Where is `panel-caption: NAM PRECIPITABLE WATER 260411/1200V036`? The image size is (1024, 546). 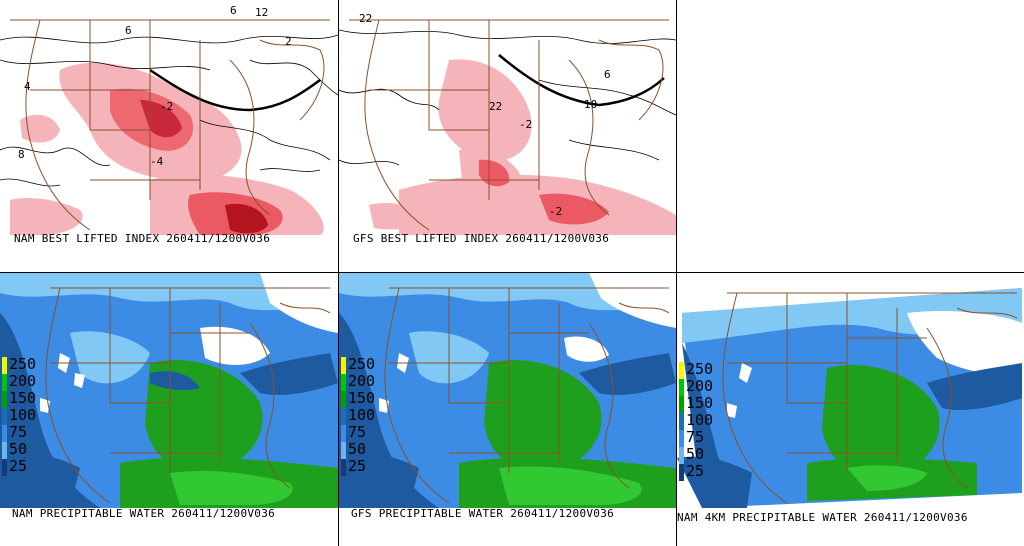
panel-caption: NAM PRECIPITABLE WATER 260411/1200V036 is located at coordinates (144, 513).